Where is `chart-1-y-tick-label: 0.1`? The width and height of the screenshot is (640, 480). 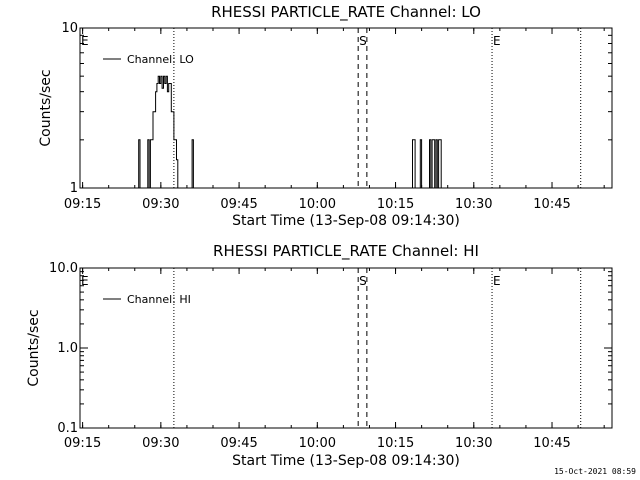 chart-1-y-tick-label: 0.1 is located at coordinates (67, 428).